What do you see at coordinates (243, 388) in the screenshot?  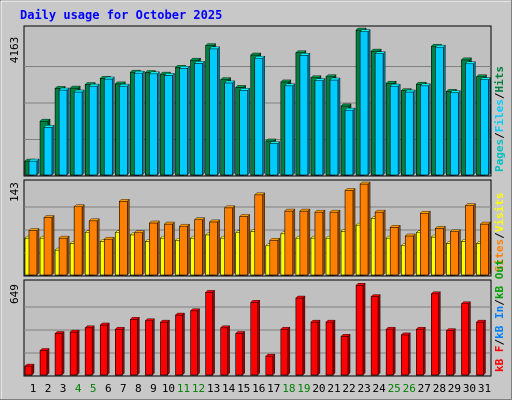 I see `x-tick-label: 15` at bounding box center [243, 388].